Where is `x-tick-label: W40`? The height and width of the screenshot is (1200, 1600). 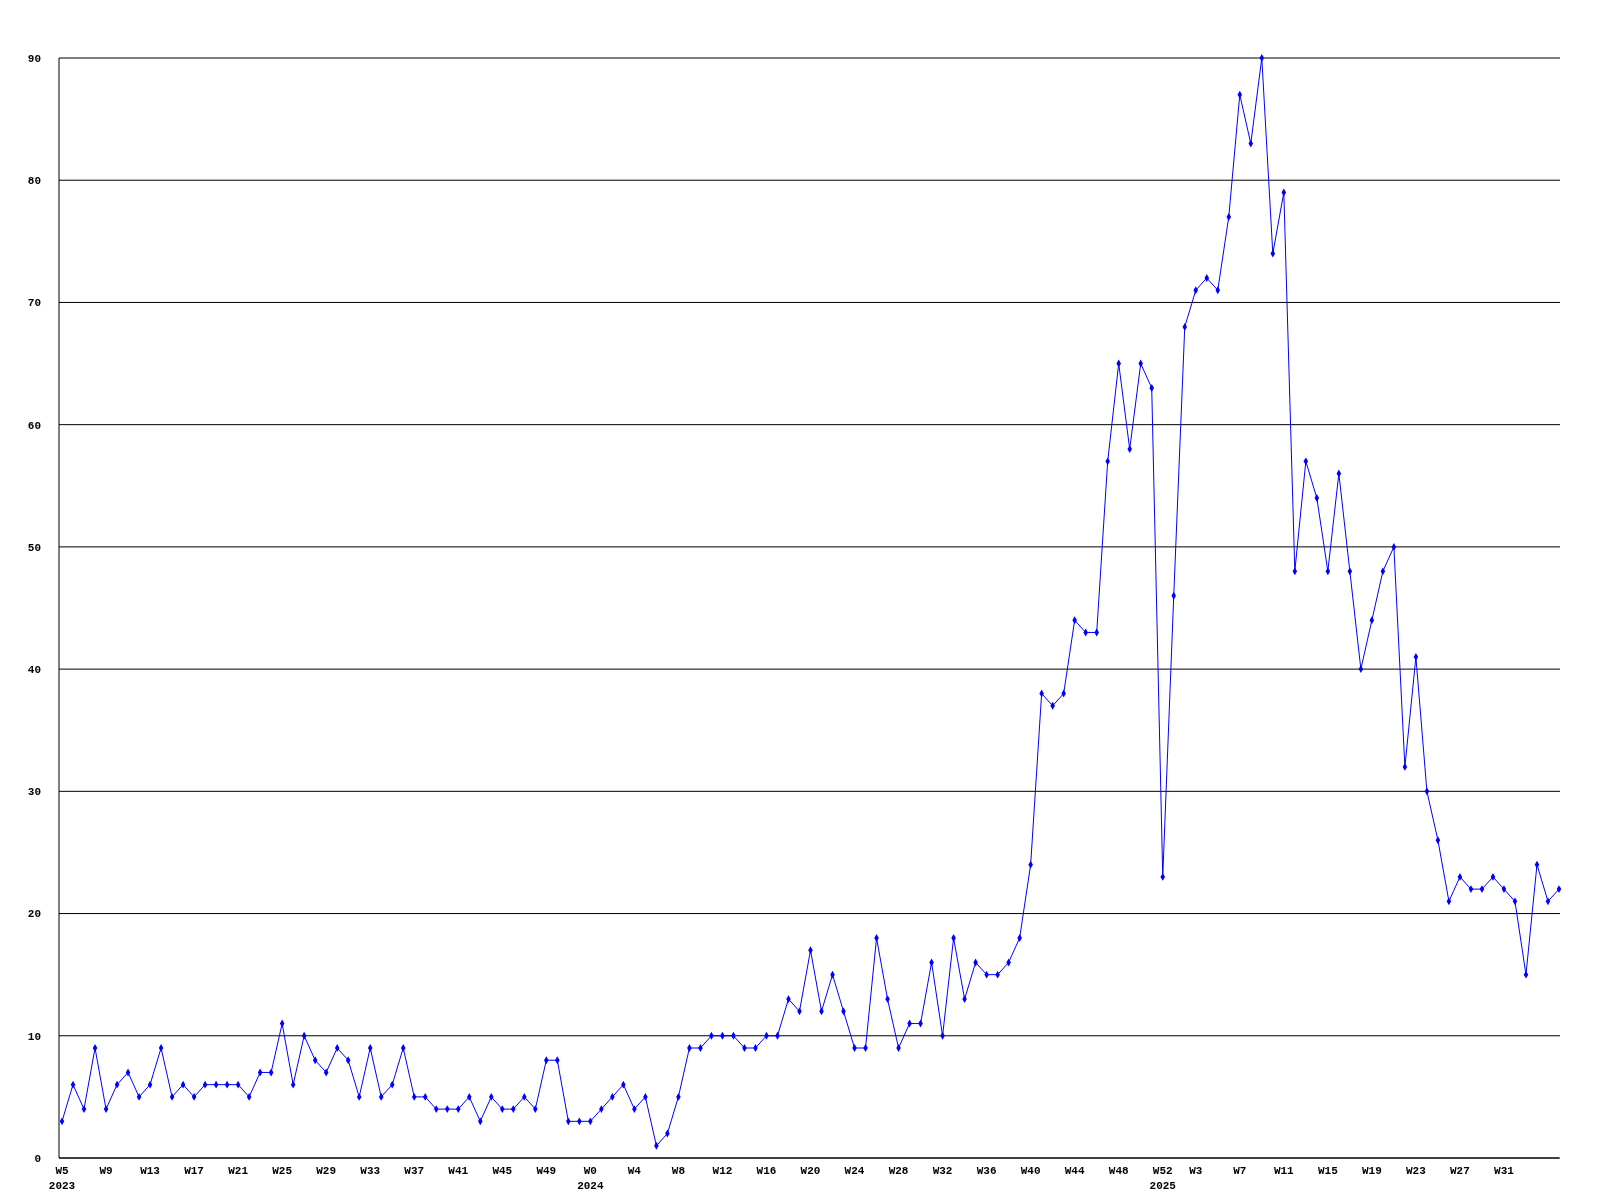
x-tick-label: W40 is located at coordinates (1030, 1171).